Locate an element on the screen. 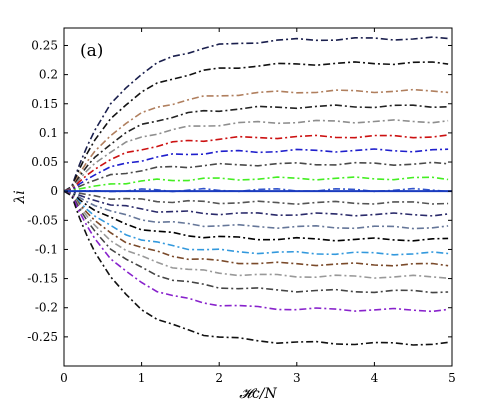  y-tick-label: 0.2 is located at coordinates (48, 75).